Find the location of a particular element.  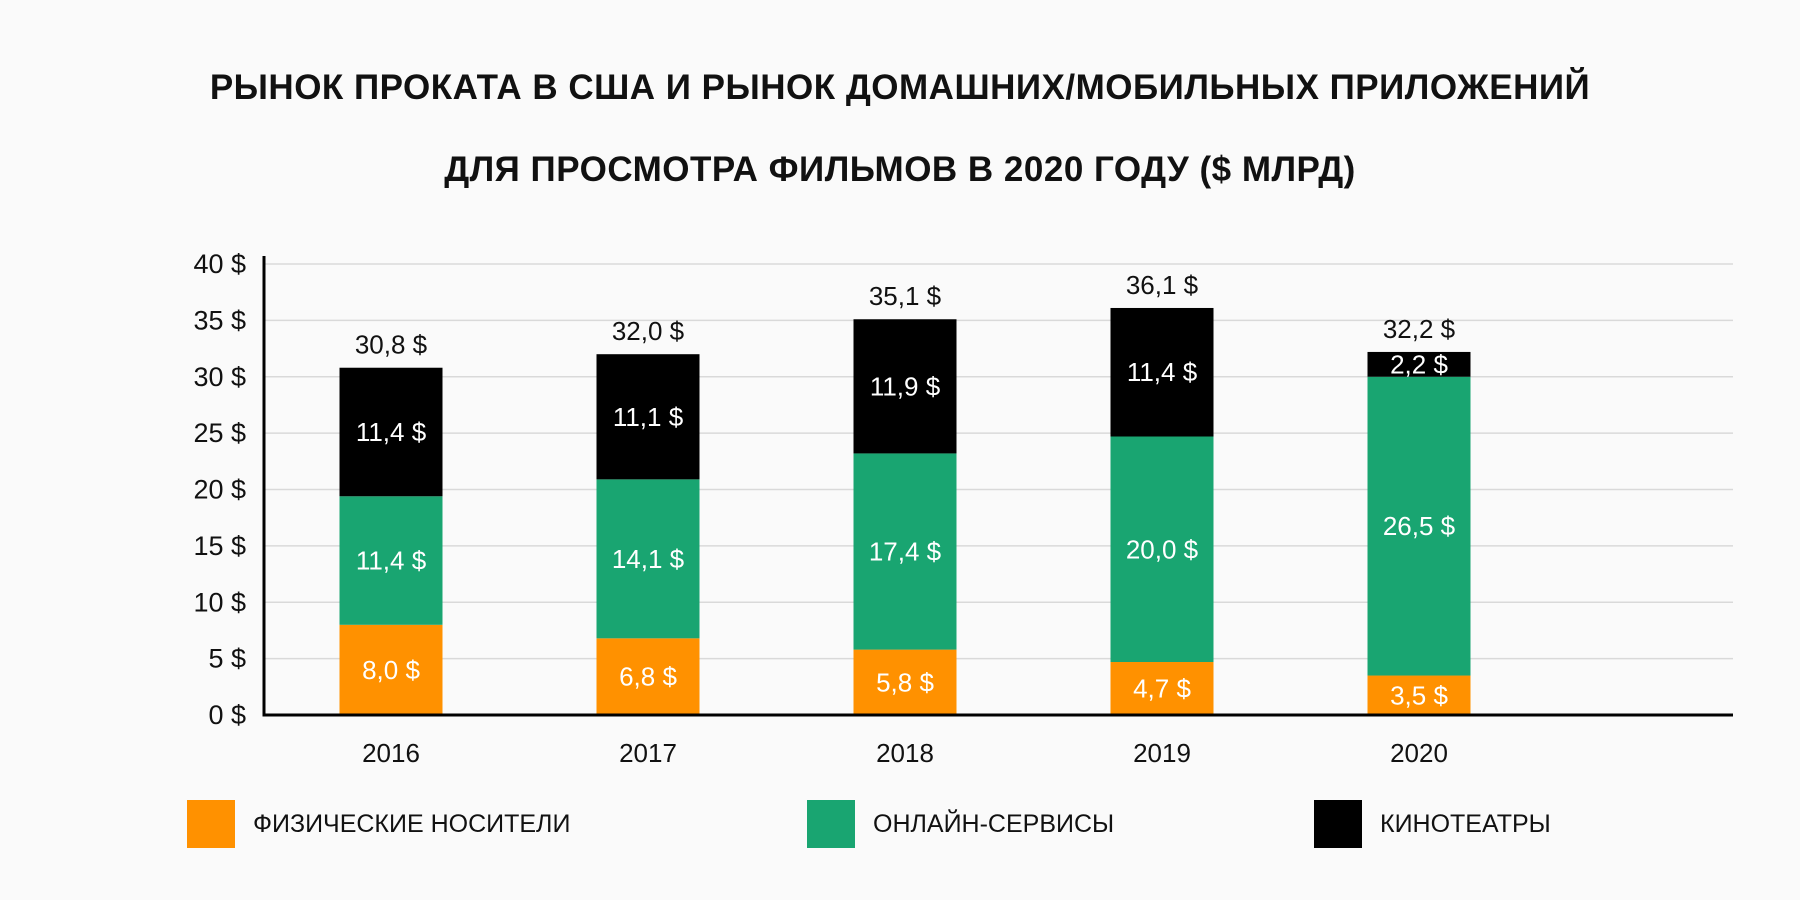

legend-item-cinemas: КИНОТЕАТРЫ is located at coordinates (1432, 824).